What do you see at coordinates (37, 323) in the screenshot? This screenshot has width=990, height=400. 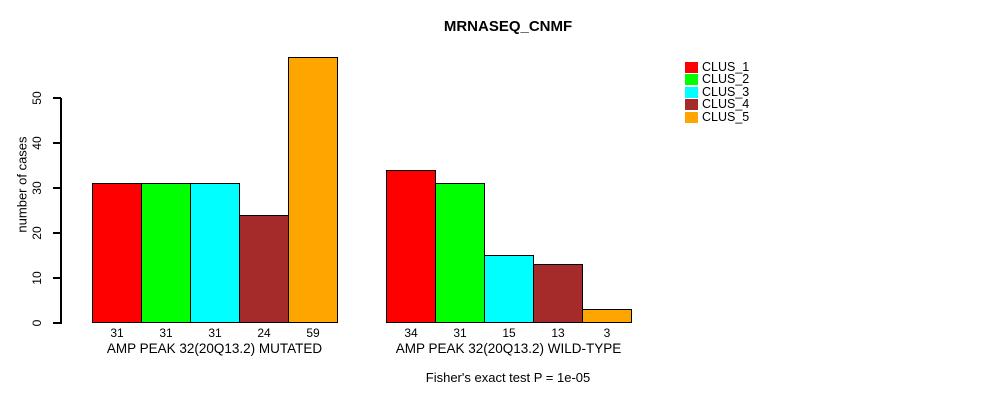 I see `y-tick-label: 0` at bounding box center [37, 323].